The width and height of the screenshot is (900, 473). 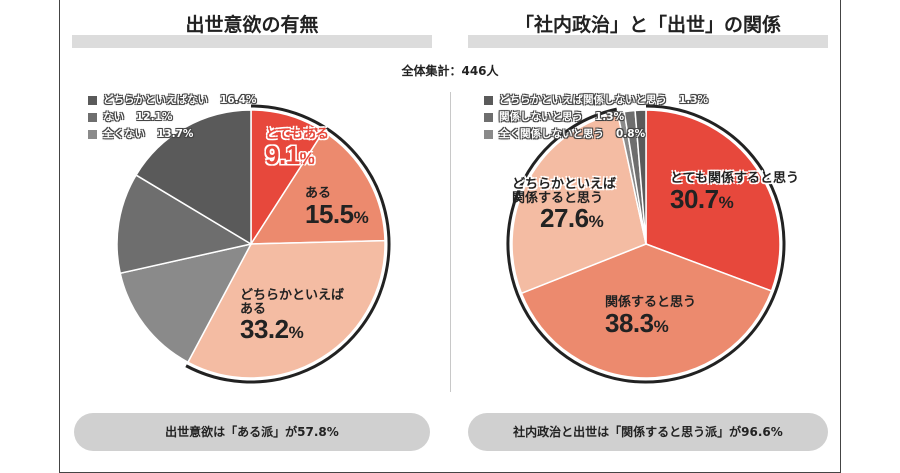 What do you see at coordinates (337, 213) in the screenshot?
I see `slice-pct: 15.5%` at bounding box center [337, 213].